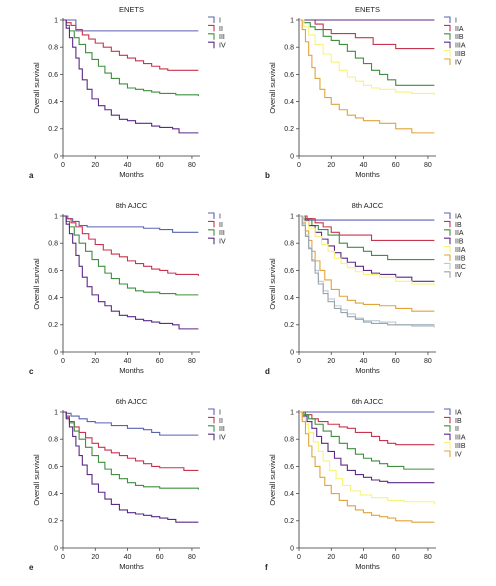 The width and height of the screenshot is (496, 586). What do you see at coordinates (367, 228) in the screenshot?
I see `series-line-ib` at bounding box center [367, 228].